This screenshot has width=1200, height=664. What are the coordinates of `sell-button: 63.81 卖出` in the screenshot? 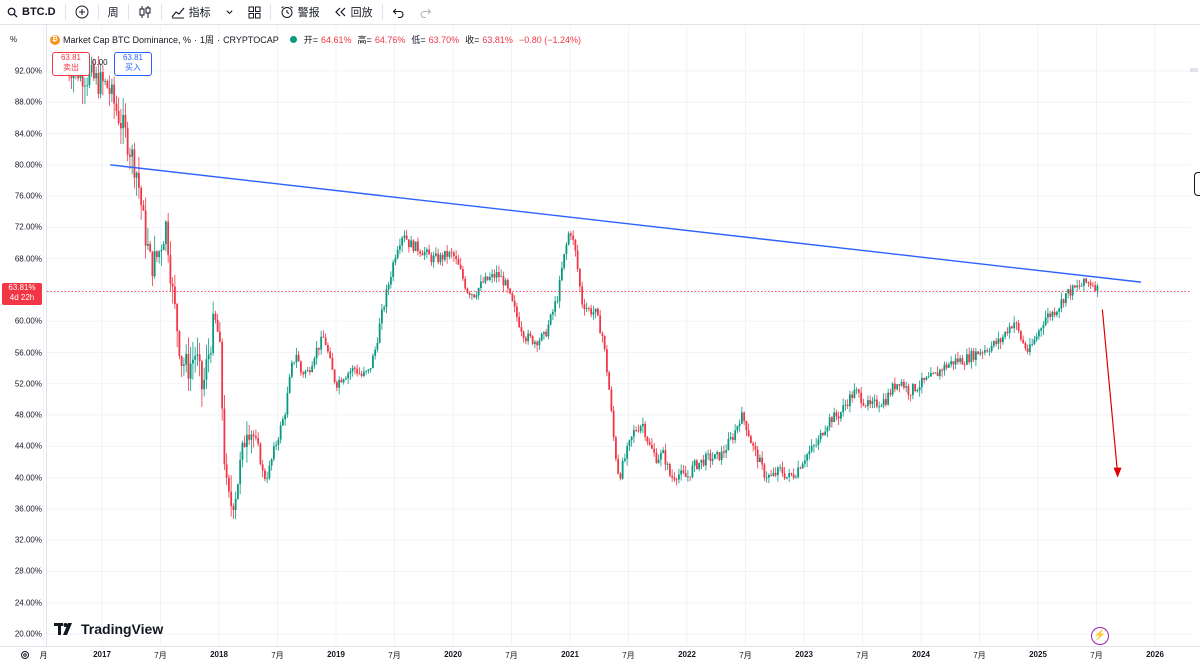 It's located at (71, 64).